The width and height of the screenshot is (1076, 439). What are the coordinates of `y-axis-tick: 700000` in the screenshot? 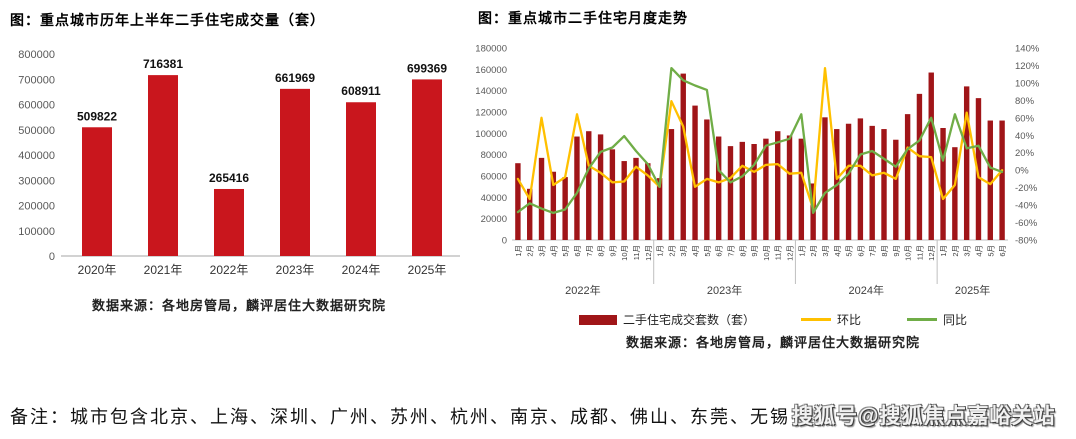 It's located at (36, 80).